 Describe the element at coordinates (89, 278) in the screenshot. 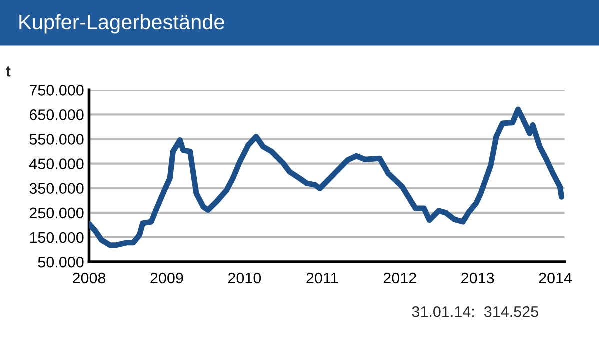

I see `x-tick-label: 2008` at that location.